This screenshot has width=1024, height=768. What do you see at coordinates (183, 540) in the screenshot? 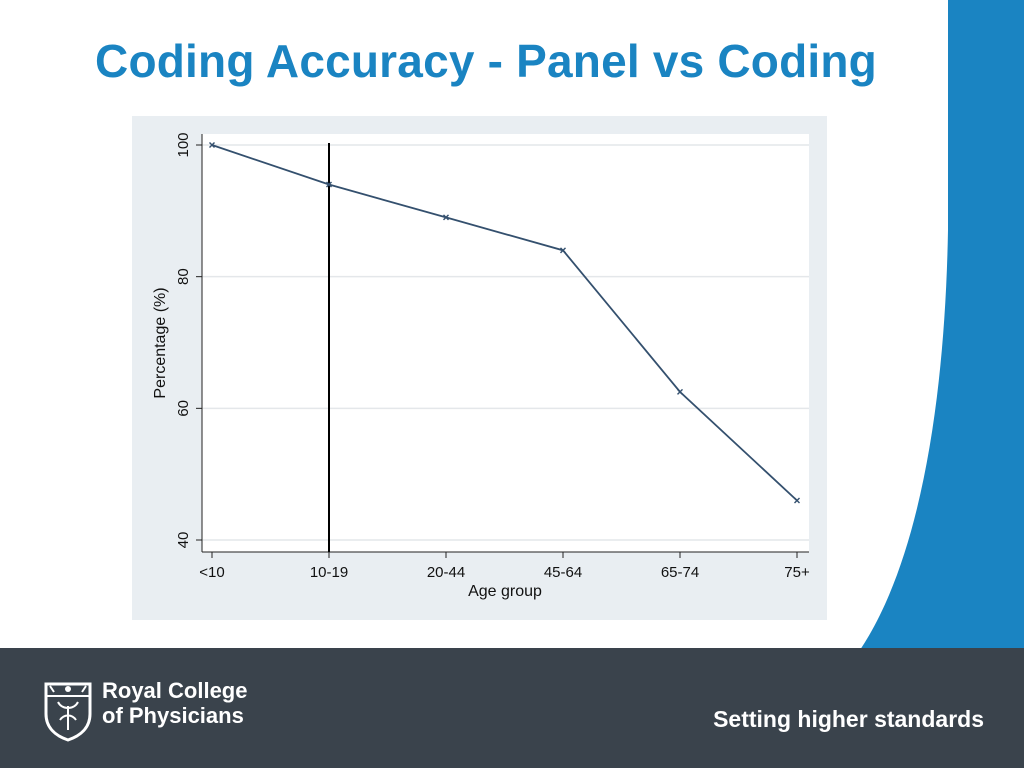
I see `y-tick-label: 40` at bounding box center [183, 540].